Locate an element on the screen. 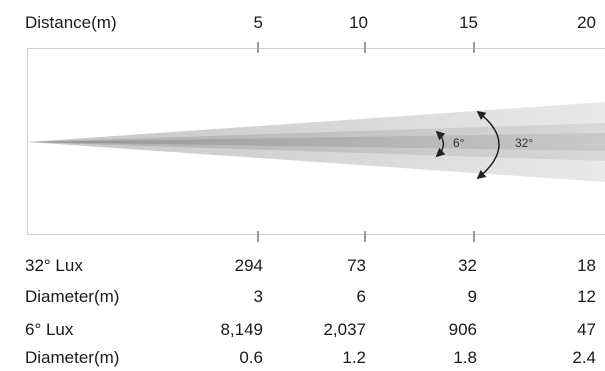 The height and width of the screenshot is (371, 605). row-32-diameter-label: Diameter(m) is located at coordinates (72, 296).